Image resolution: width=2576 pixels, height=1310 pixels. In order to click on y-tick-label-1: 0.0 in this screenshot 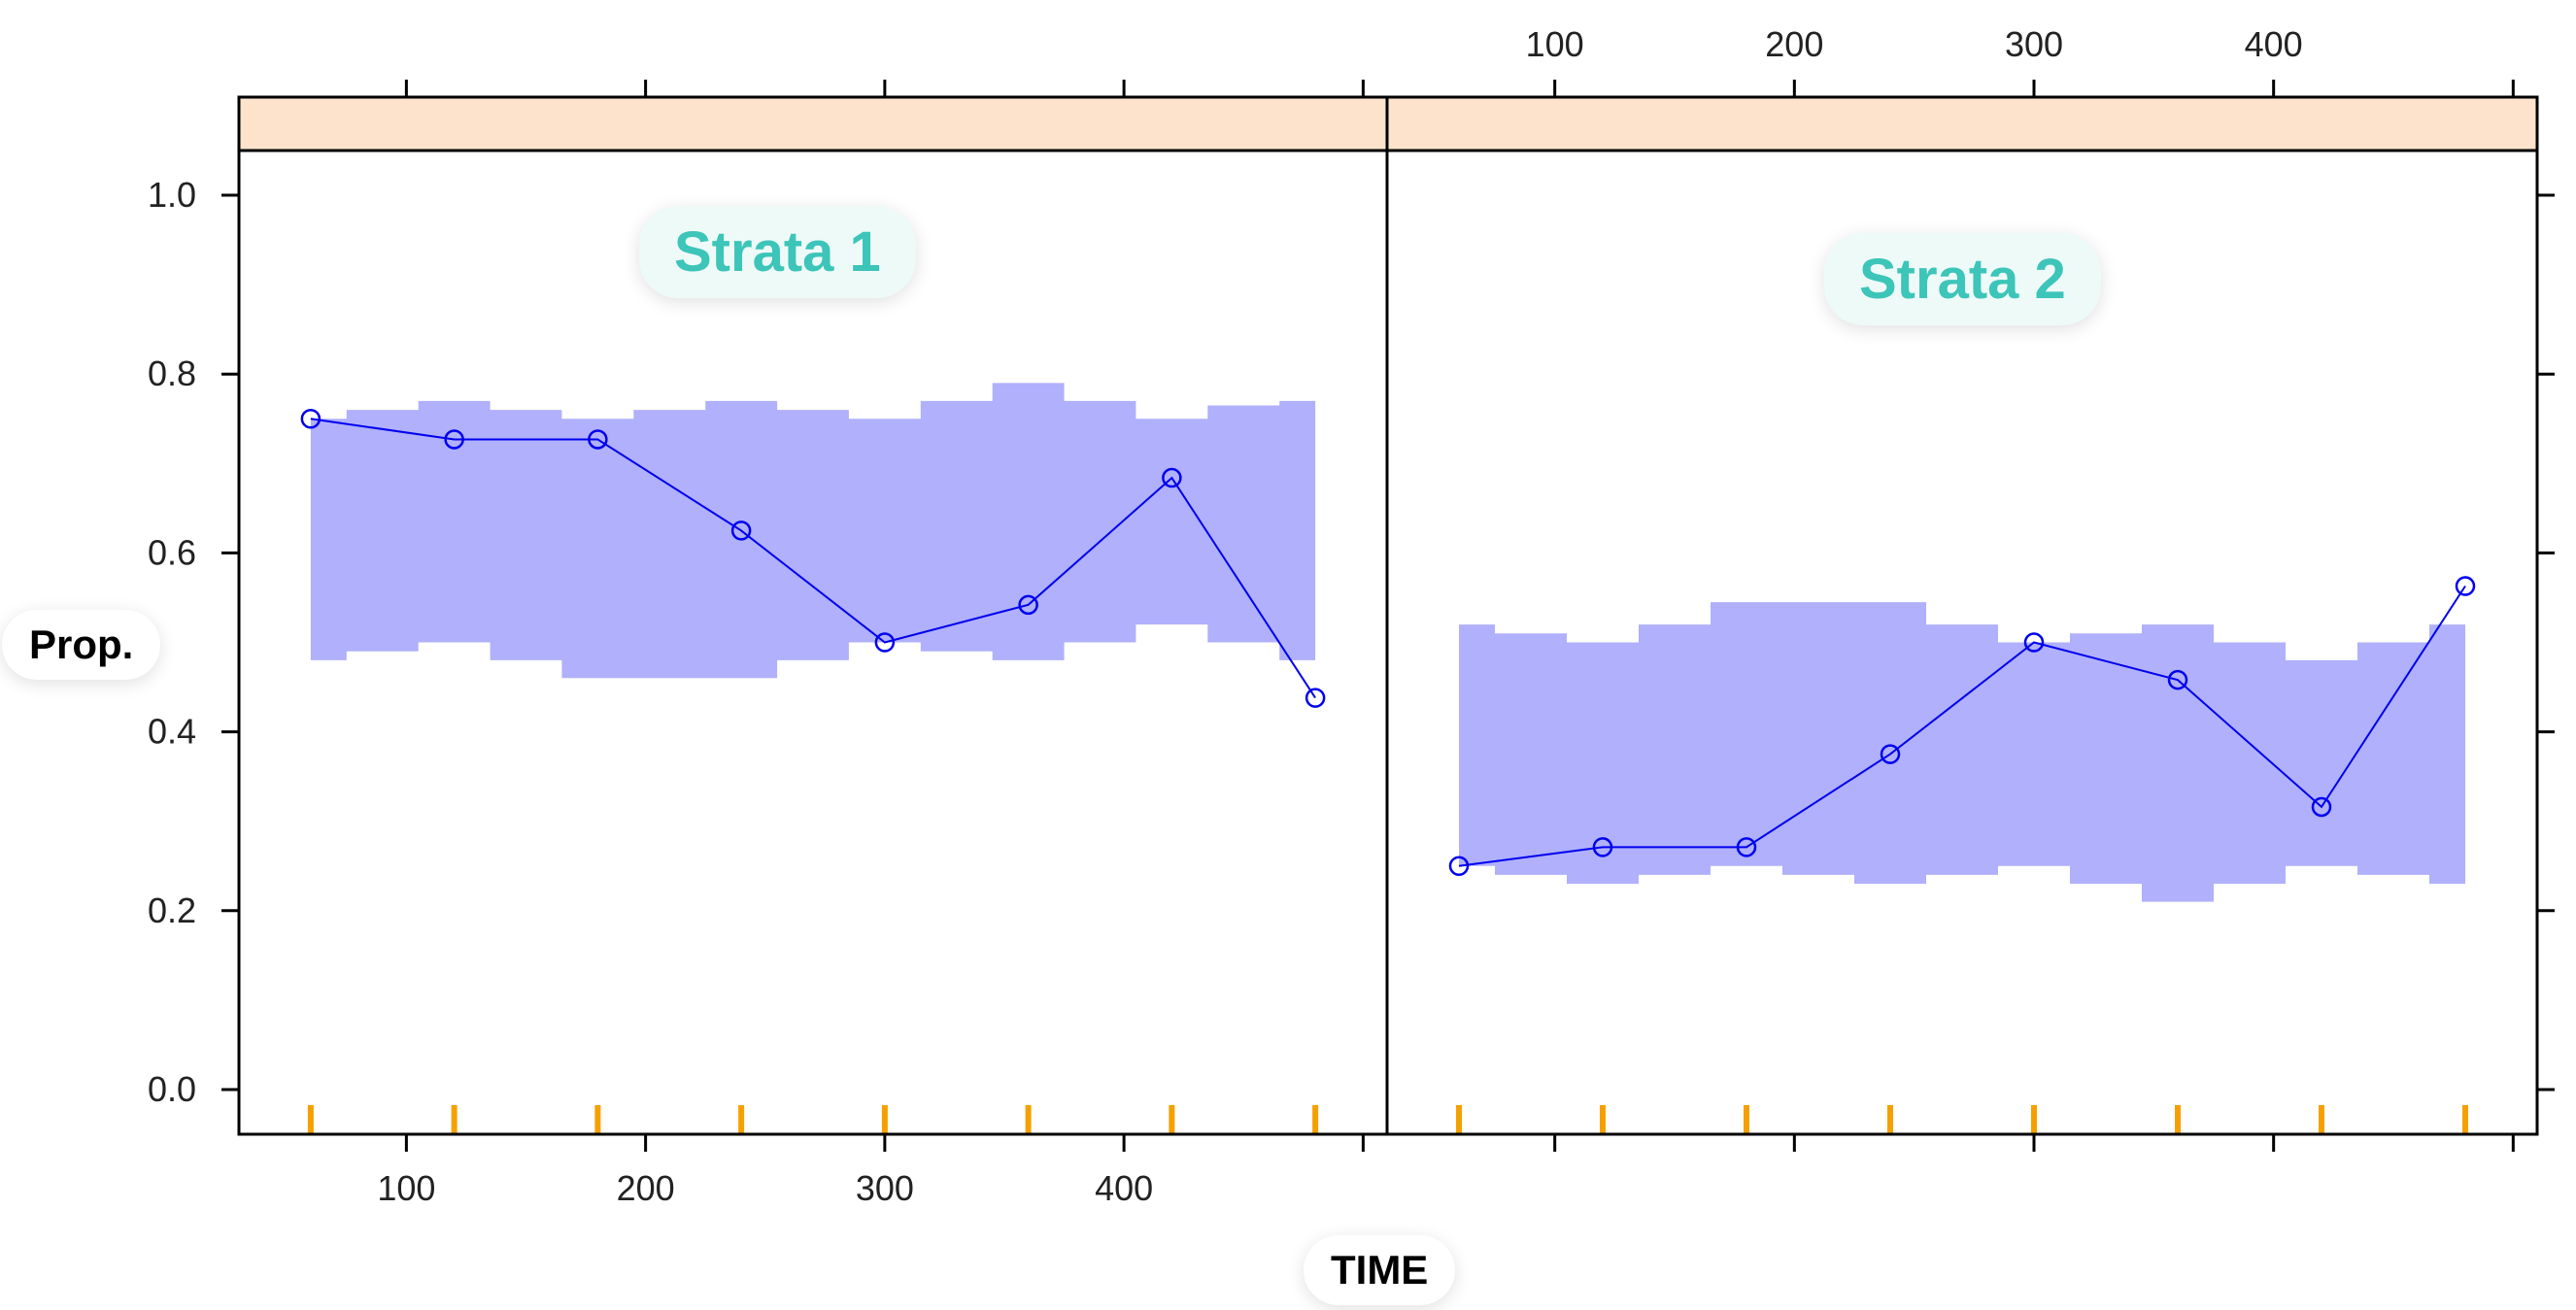, I will do `click(172, 1089)`.